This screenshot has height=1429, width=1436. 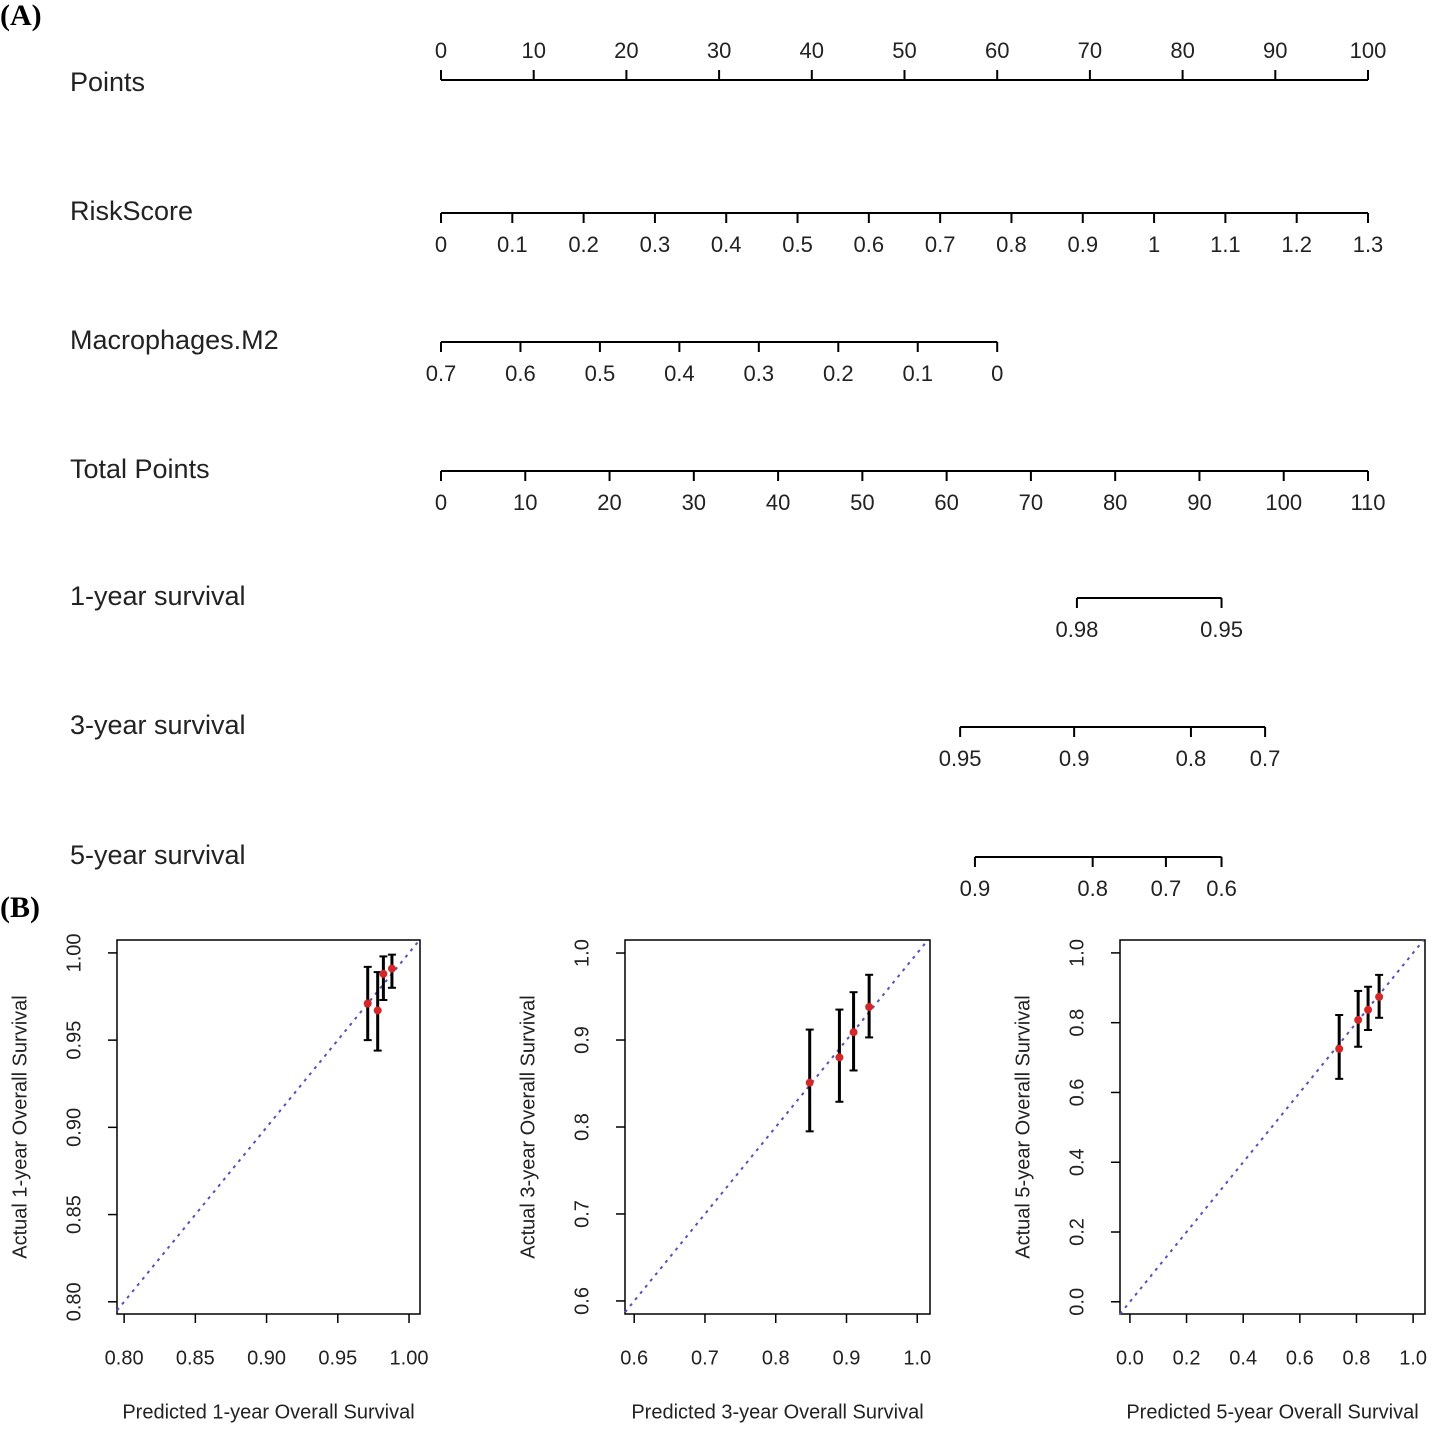 I want to click on panel-label: (B), so click(x=20, y=907).